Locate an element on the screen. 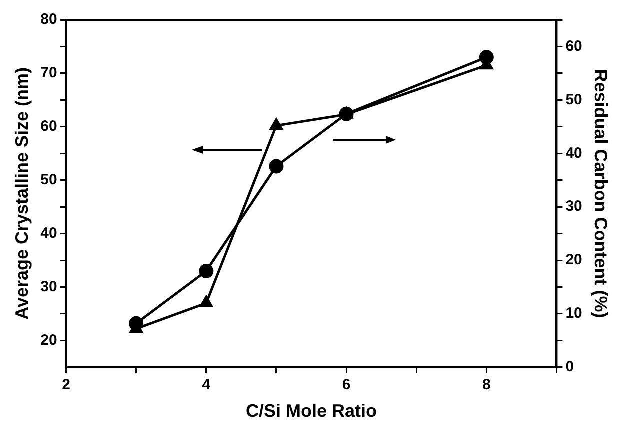 This screenshot has height=435, width=627. x-tick-label: 4 is located at coordinates (207, 385).